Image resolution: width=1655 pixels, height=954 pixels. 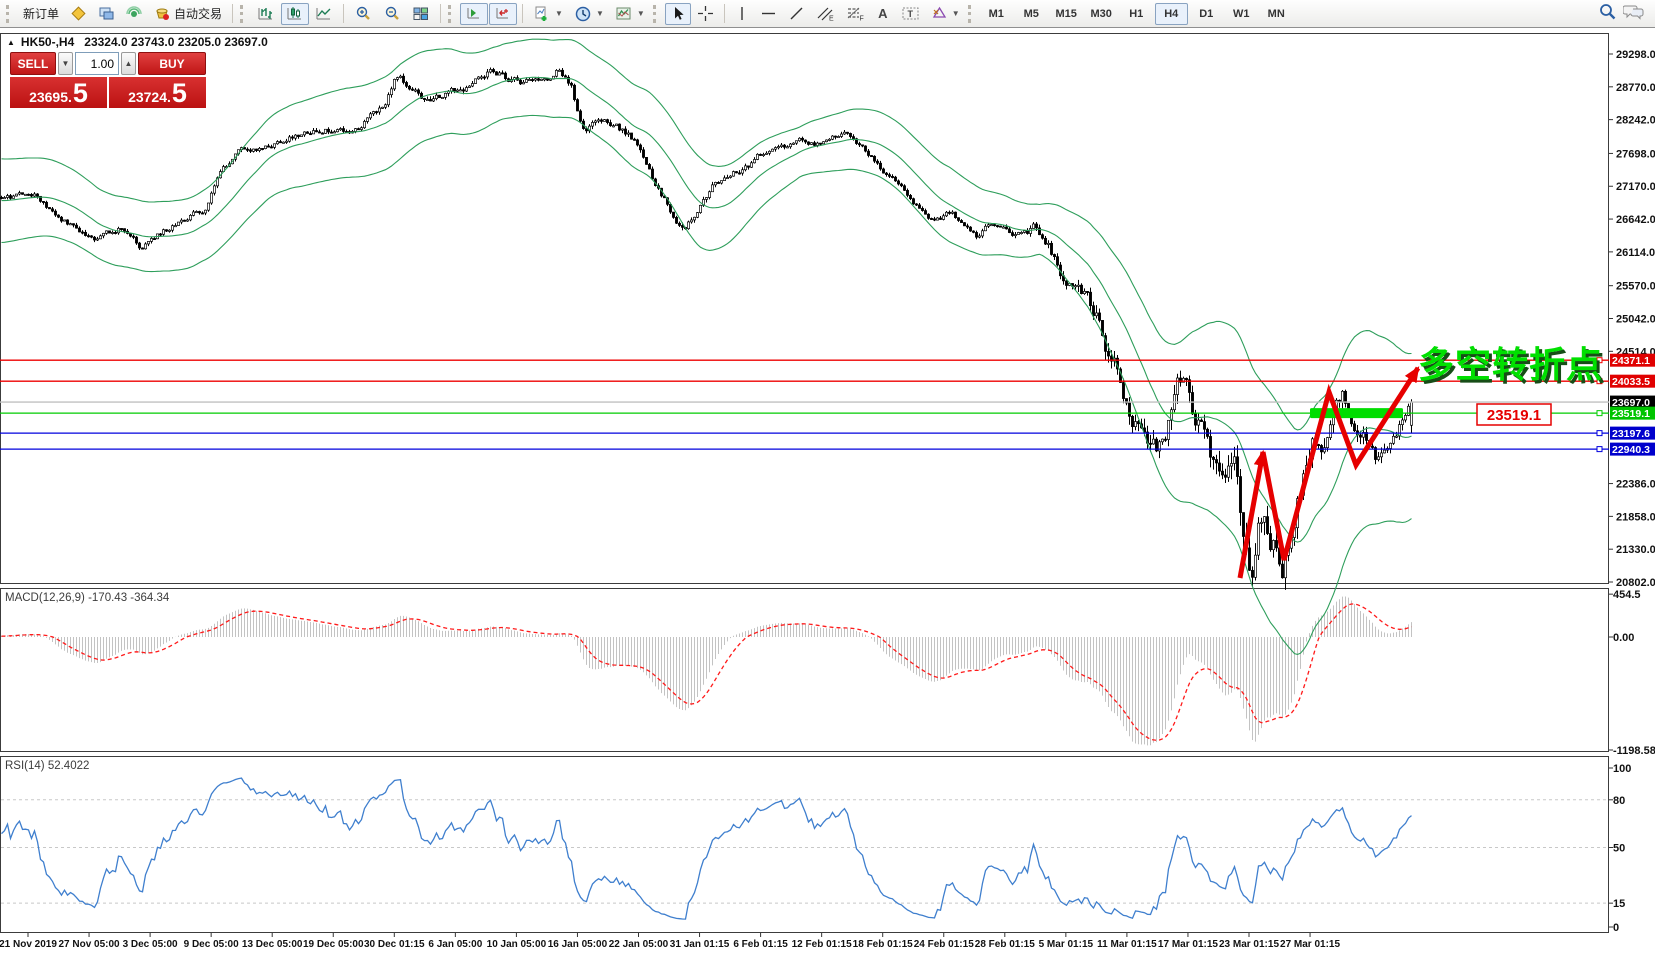 I want to click on crosshair-tool-icon, so click(x=705, y=14).